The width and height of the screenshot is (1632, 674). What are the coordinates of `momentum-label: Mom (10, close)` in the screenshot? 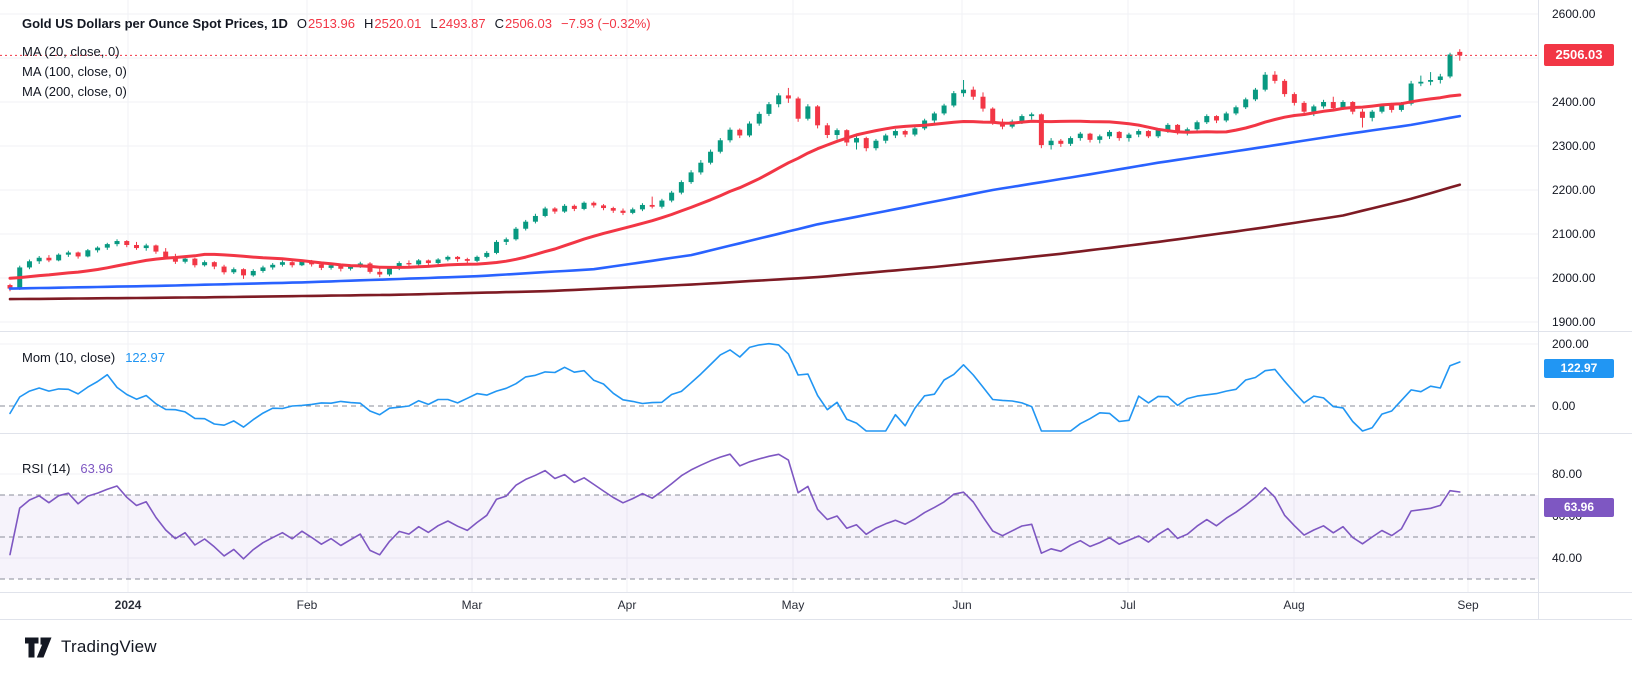 It's located at (69, 357).